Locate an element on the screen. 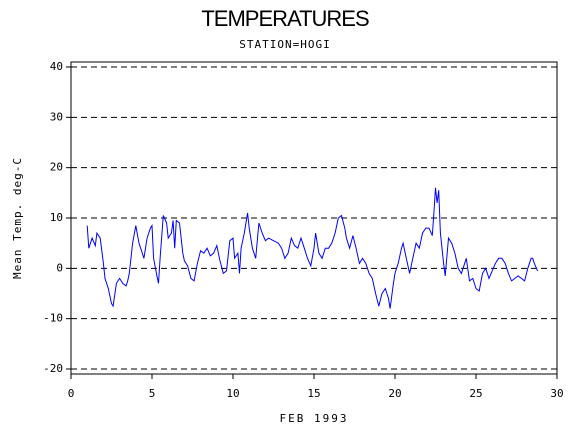 This screenshot has width=570, height=430. chart-title: TEMPERATURES is located at coordinates (285, 18).